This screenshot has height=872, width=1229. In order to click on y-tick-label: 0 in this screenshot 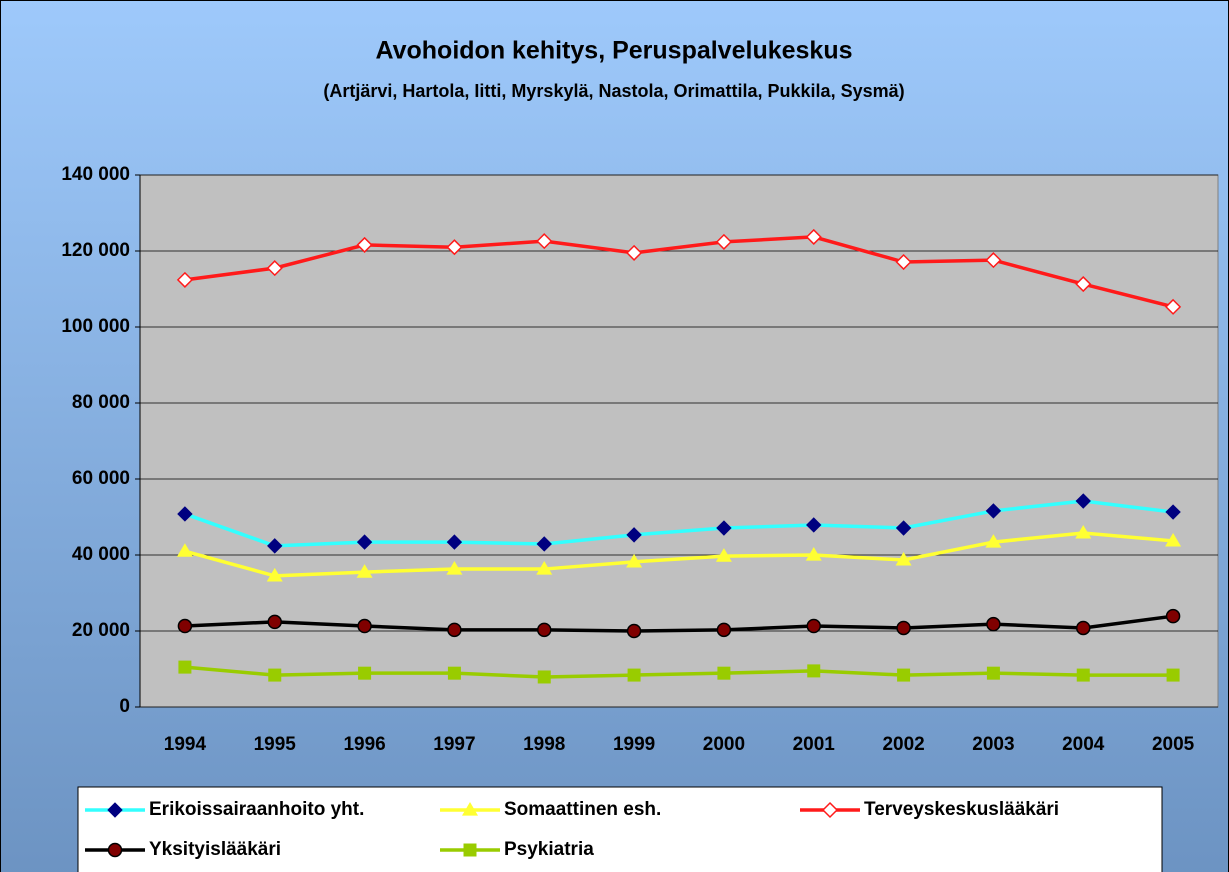, I will do `click(124, 706)`.